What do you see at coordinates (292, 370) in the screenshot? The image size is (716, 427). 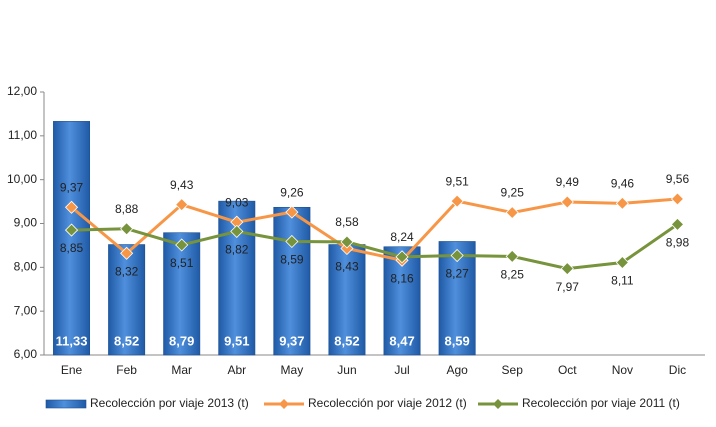 I see `x-tick-label: May` at bounding box center [292, 370].